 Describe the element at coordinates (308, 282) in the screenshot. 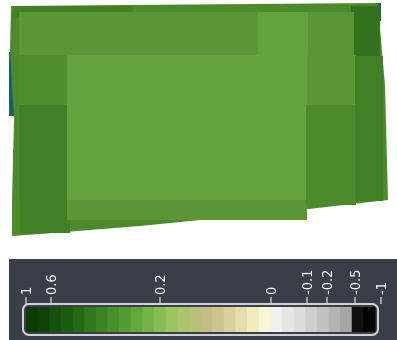

I see `legend-tick-label: -0.1` at that location.